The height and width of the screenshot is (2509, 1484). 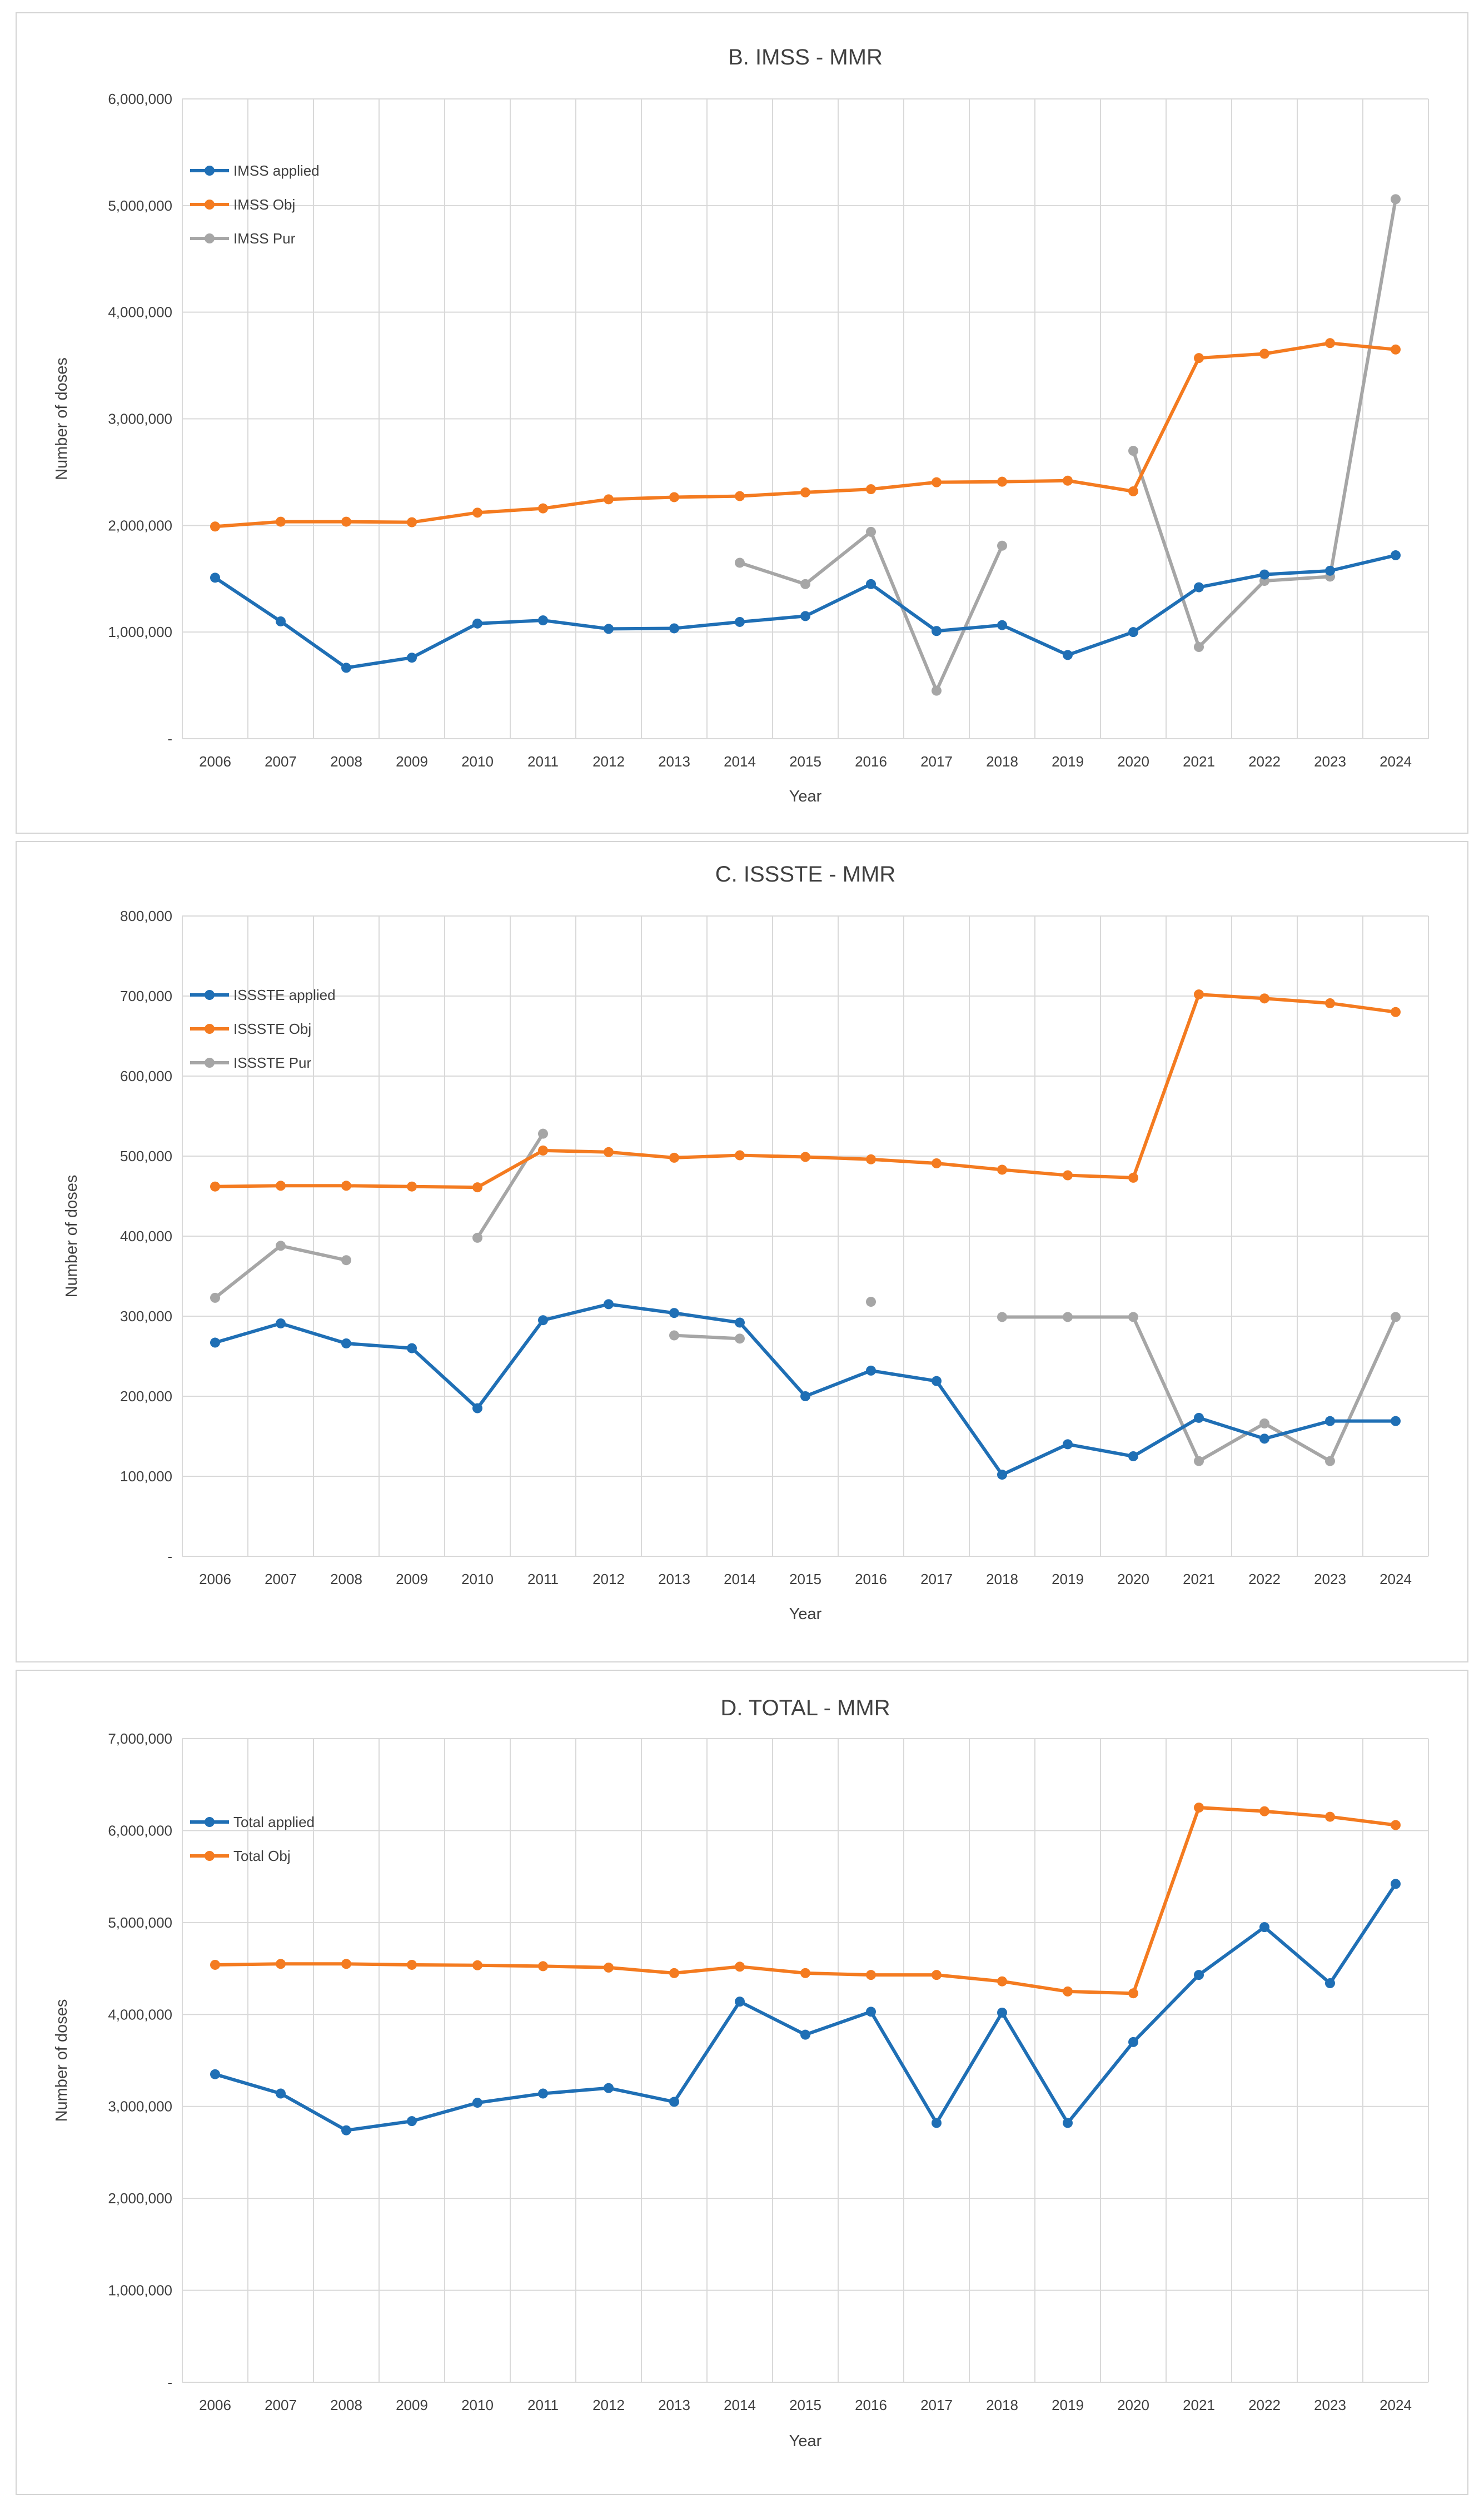 What do you see at coordinates (1002, 545) in the screenshot?
I see `point-imss-pur-2018` at bounding box center [1002, 545].